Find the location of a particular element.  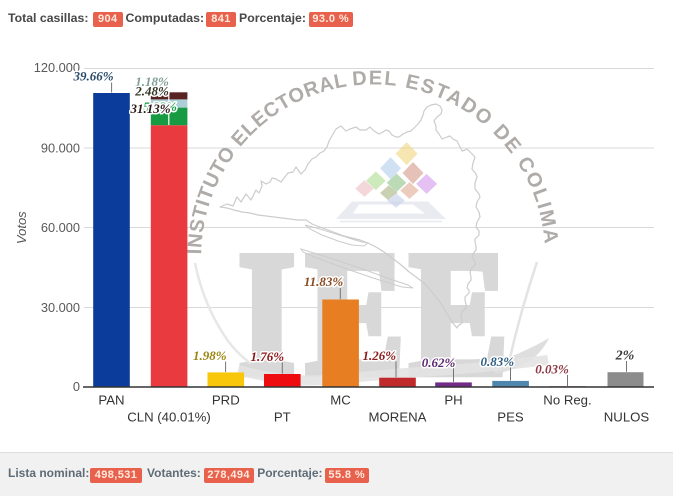

svg-text: 0.62% is located at coordinates (439, 362).